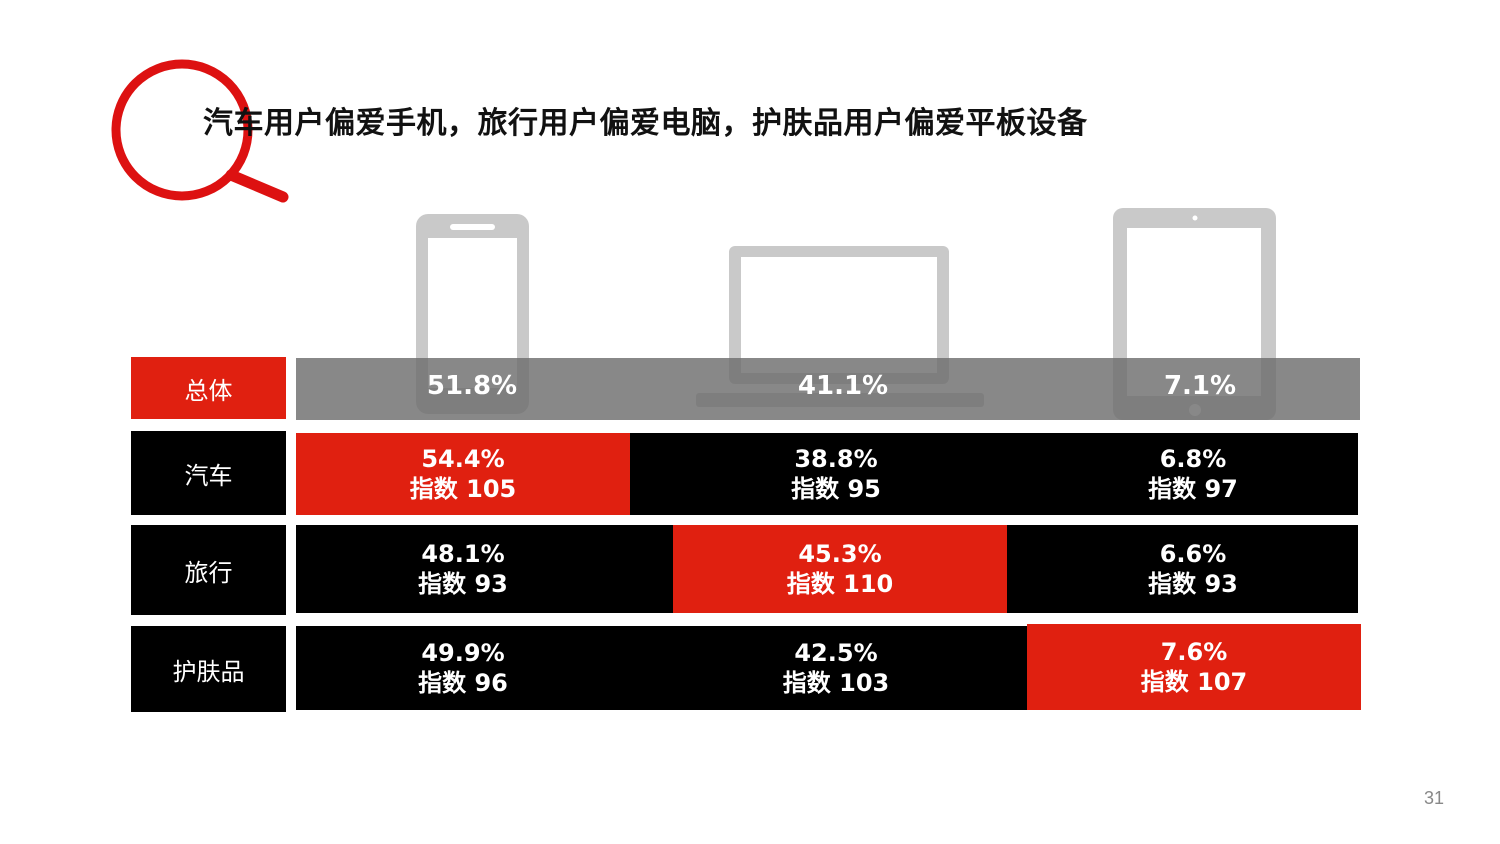  What do you see at coordinates (836, 489) in the screenshot?
I see `cell-index: 指数 95` at bounding box center [836, 489].